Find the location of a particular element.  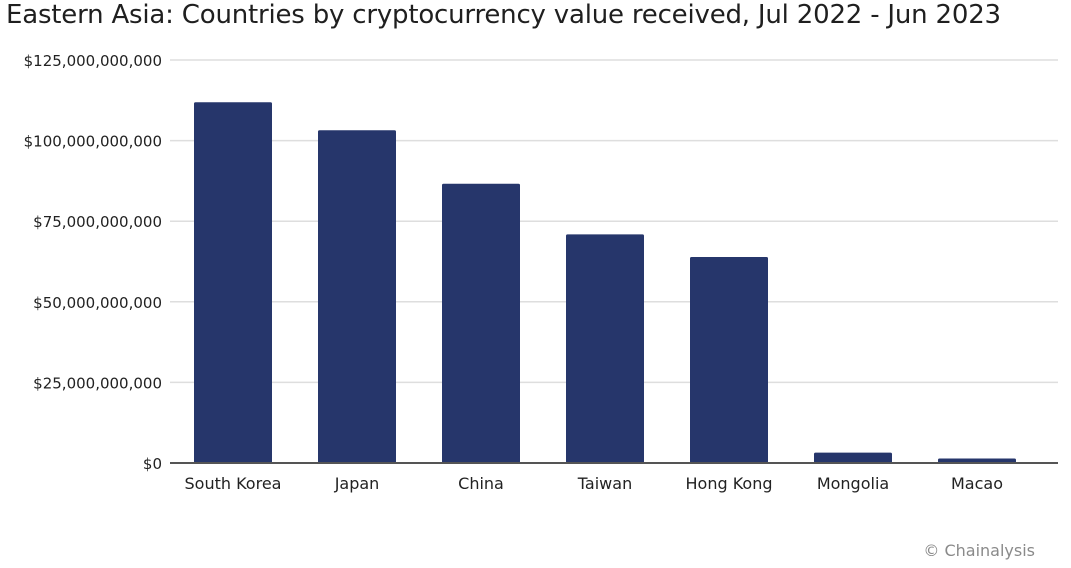

bar-south-korea is located at coordinates (233, 282).